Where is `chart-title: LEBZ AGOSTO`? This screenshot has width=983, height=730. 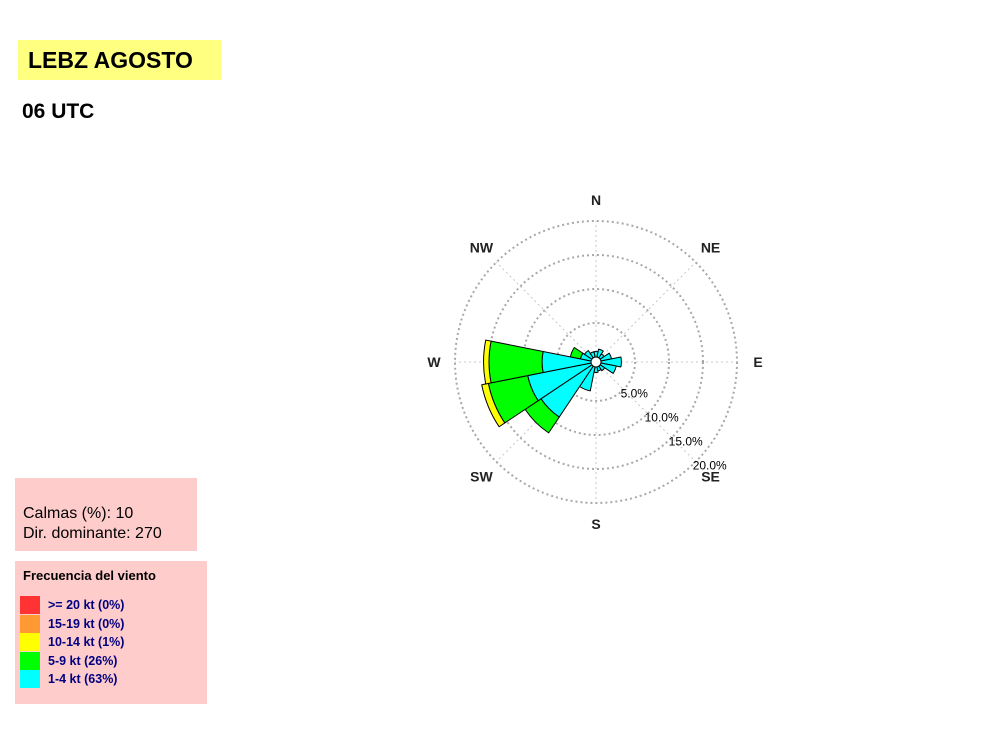 chart-title: LEBZ AGOSTO is located at coordinates (119, 60).